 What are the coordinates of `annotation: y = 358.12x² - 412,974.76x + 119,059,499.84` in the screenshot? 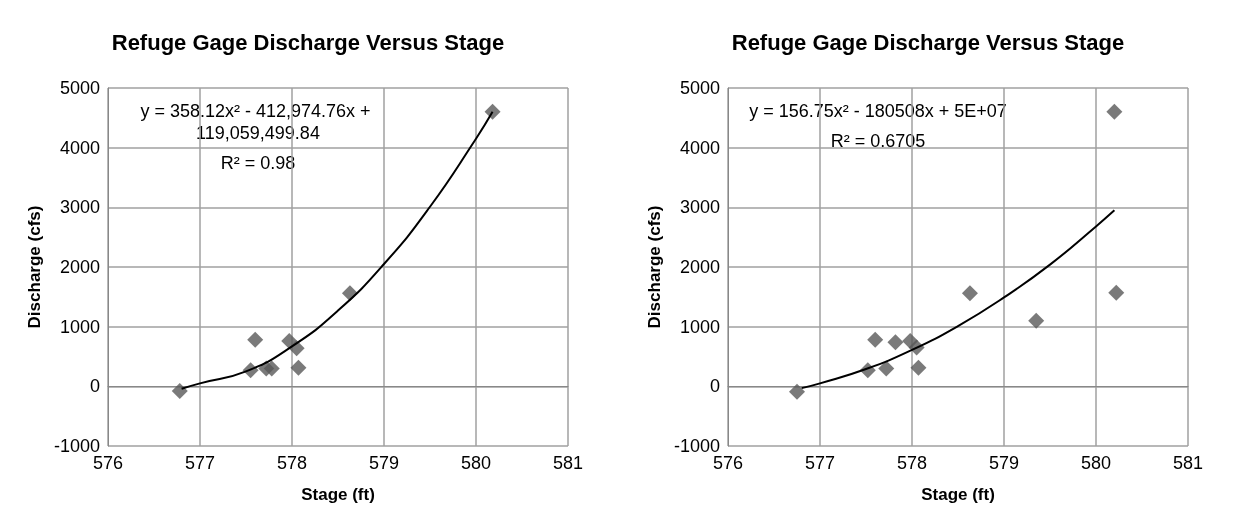 It's located at (258, 122).